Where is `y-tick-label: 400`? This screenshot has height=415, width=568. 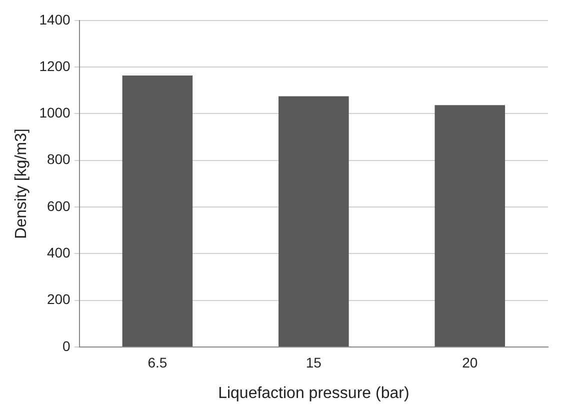 y-tick-label: 400 is located at coordinates (58, 252).